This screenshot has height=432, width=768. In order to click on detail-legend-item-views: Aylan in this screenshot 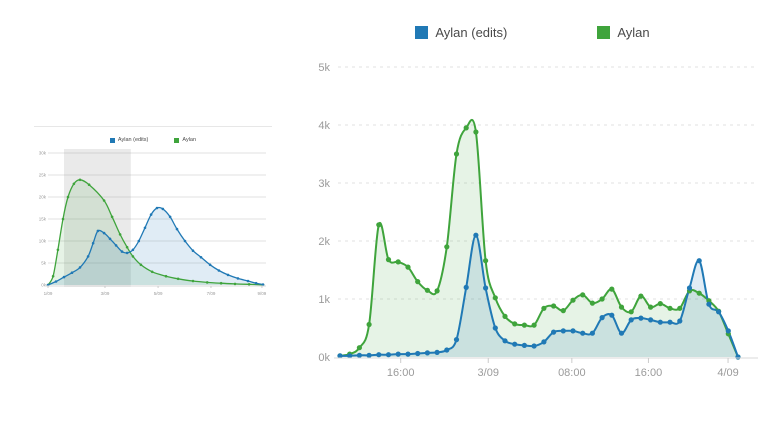, I will do `click(623, 32)`.